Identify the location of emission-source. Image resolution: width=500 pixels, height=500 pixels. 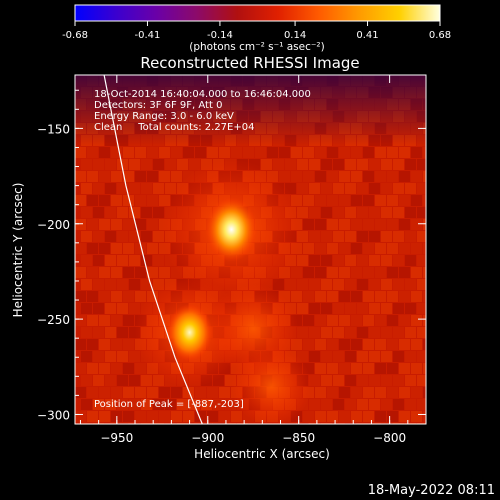
(189, 332).